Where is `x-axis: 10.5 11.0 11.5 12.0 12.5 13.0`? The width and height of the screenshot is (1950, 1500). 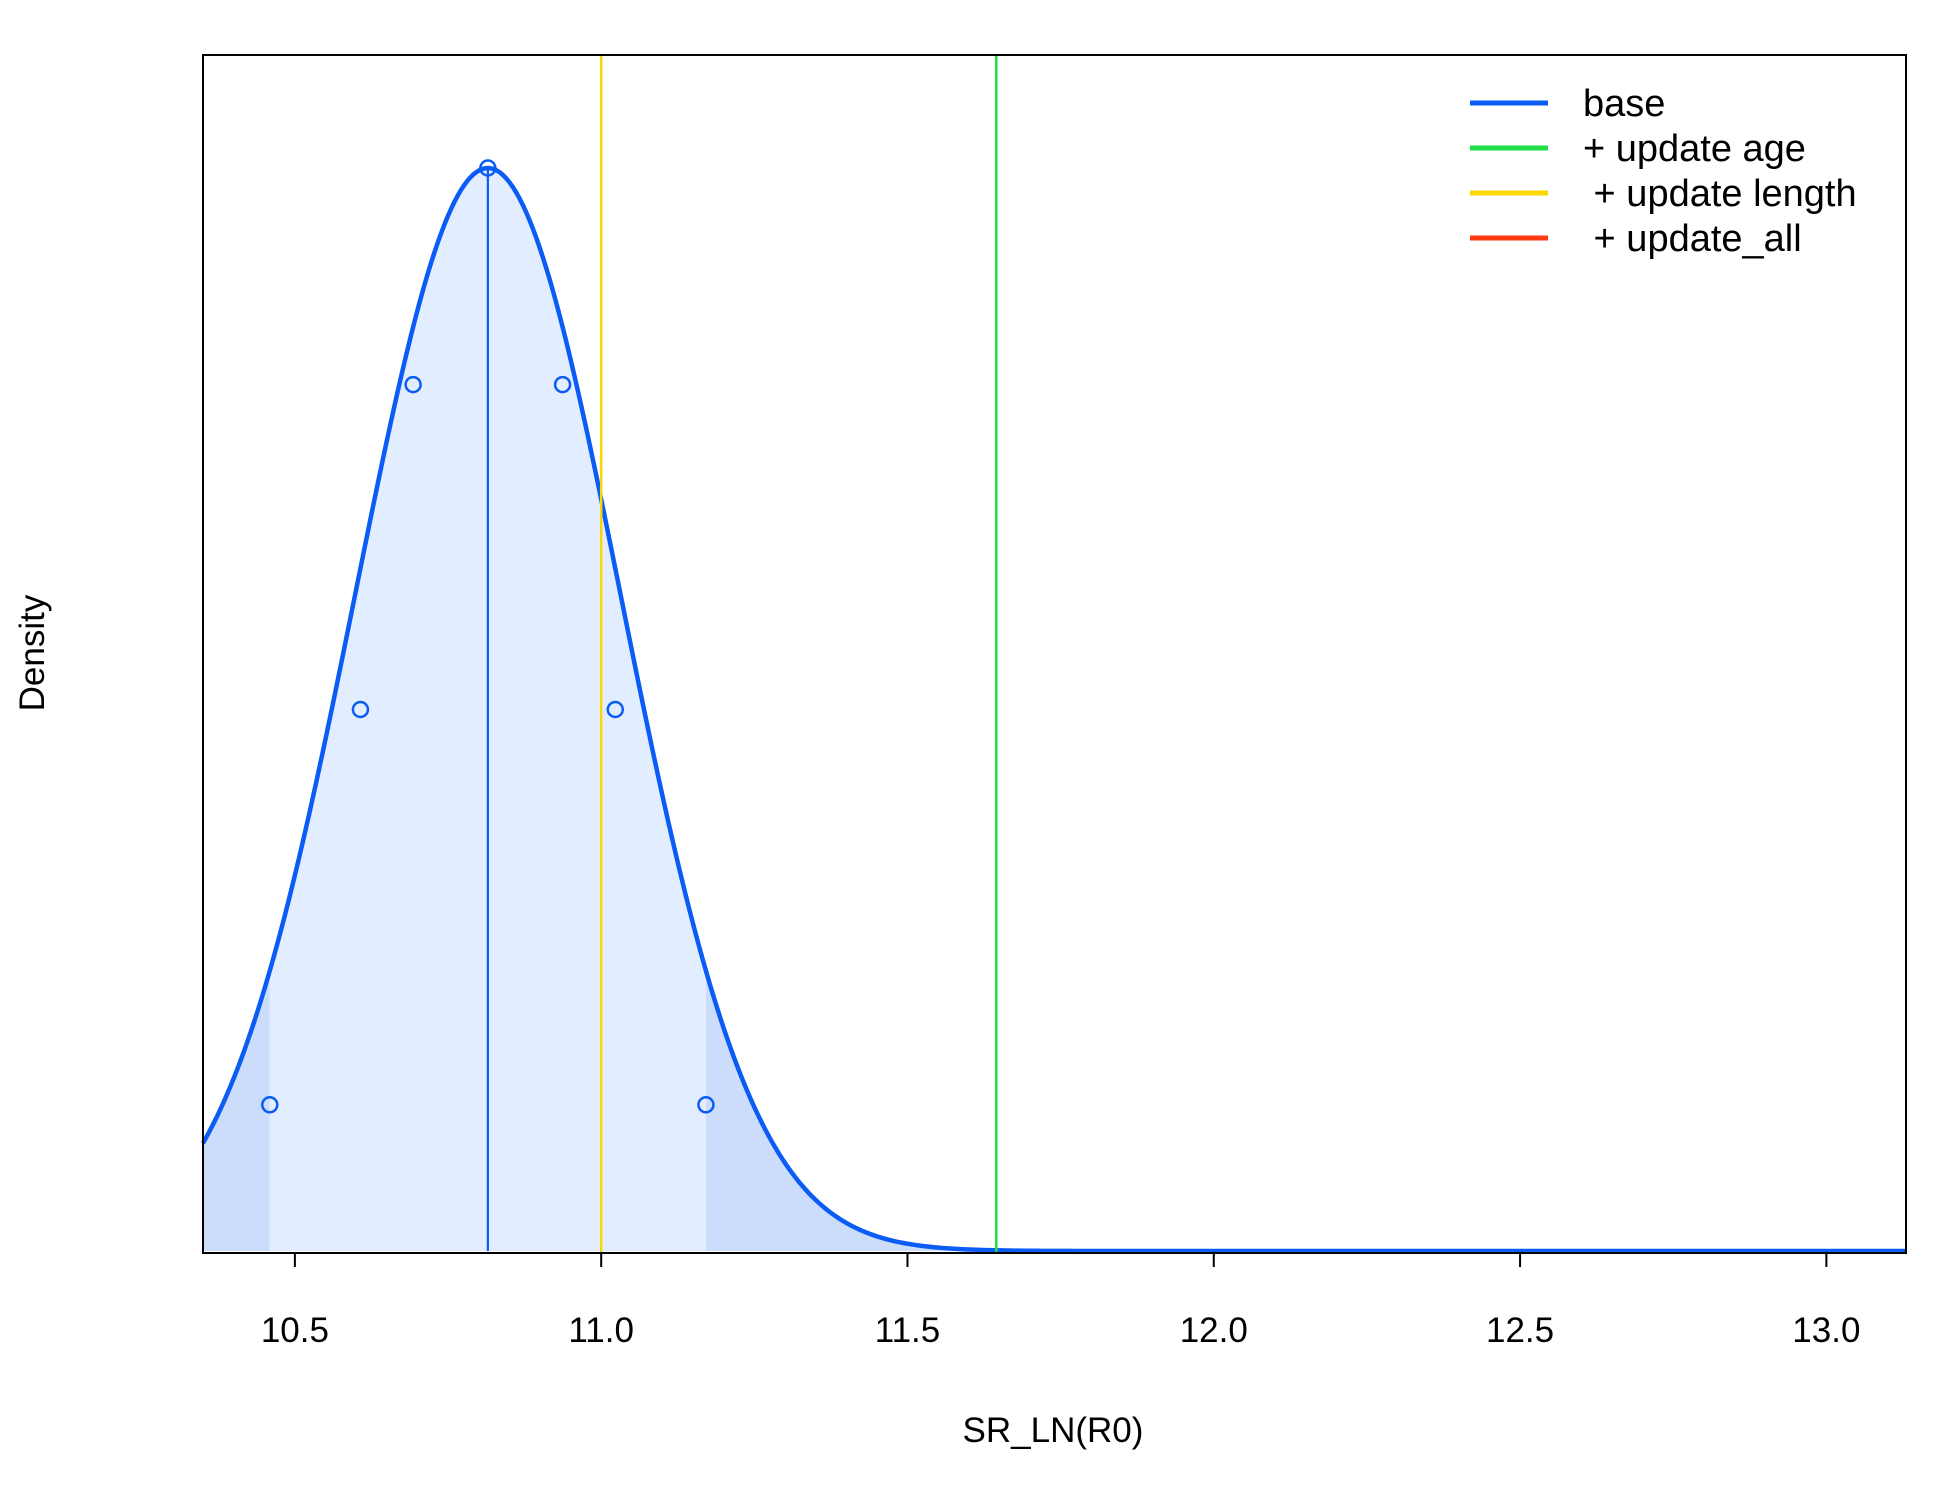
x-axis: 10.5 11.0 11.5 12.0 12.5 13.0 is located at coordinates (1060, 1301).